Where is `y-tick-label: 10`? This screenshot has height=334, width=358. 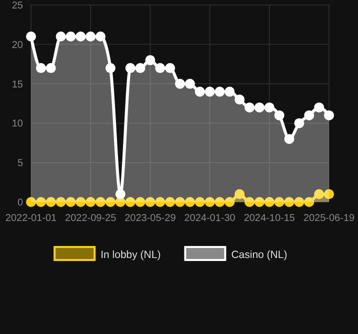 y-tick-label: 10 is located at coordinates (18, 124).